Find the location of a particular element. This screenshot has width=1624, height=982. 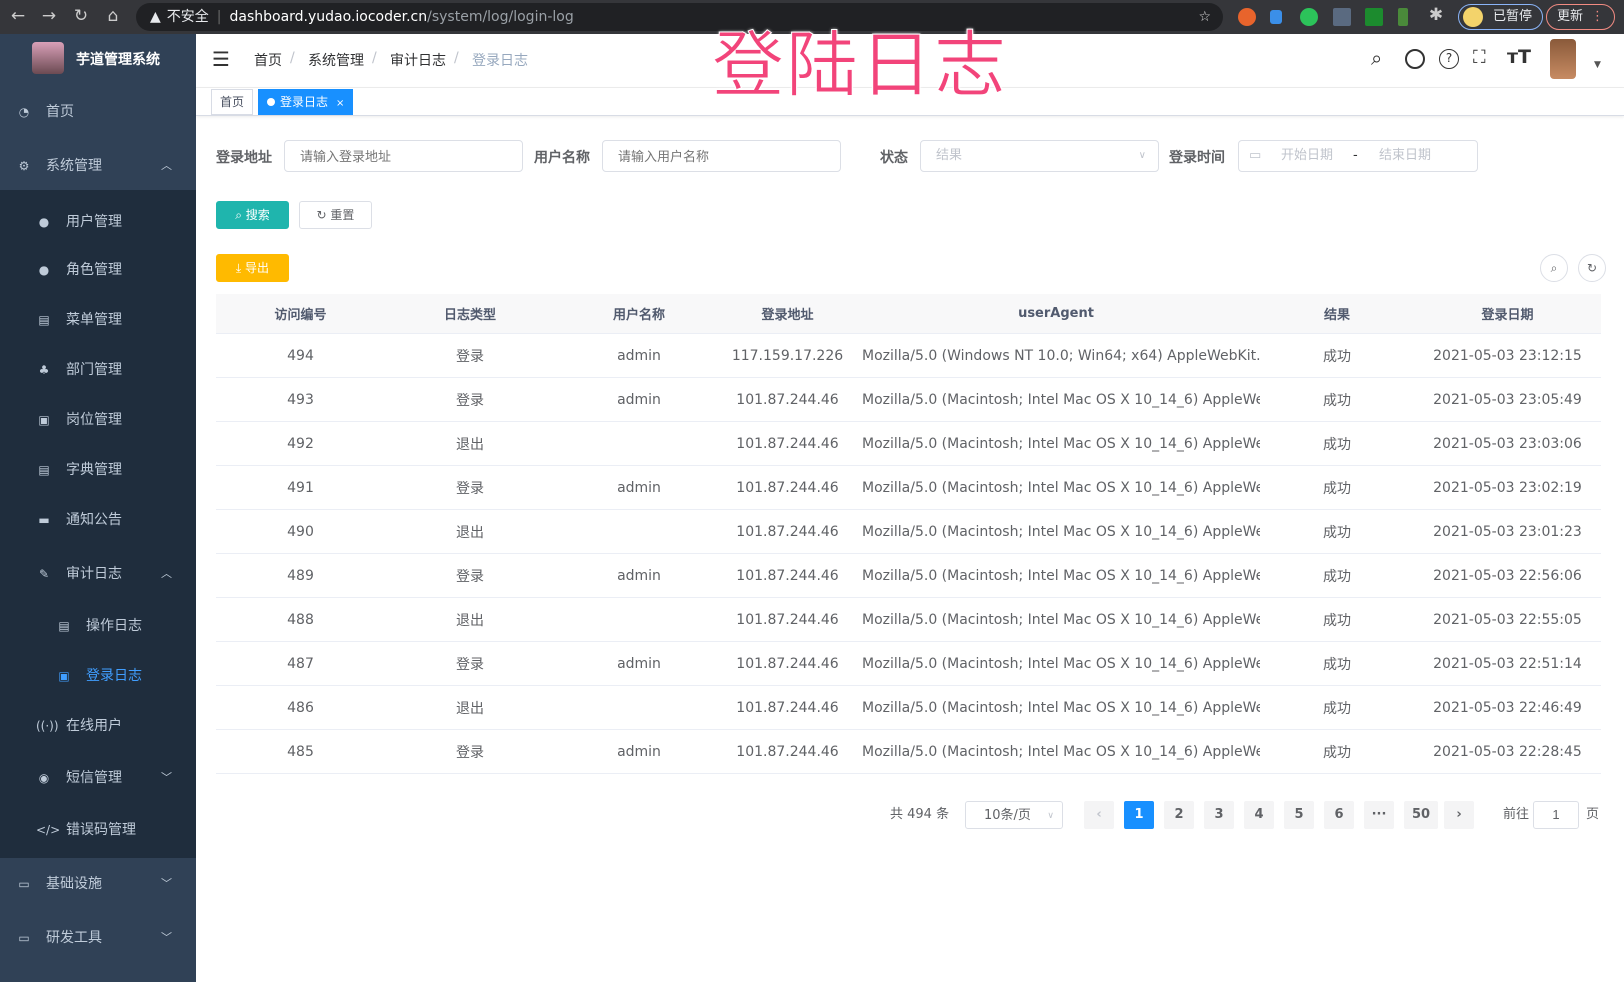

breadcrumb-item: 审计日志 is located at coordinates (418, 61).